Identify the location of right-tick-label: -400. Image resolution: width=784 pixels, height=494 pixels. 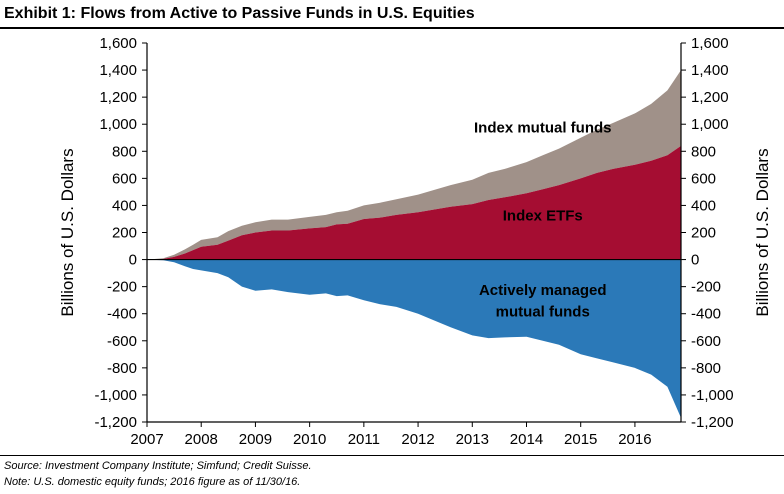
(706, 314).